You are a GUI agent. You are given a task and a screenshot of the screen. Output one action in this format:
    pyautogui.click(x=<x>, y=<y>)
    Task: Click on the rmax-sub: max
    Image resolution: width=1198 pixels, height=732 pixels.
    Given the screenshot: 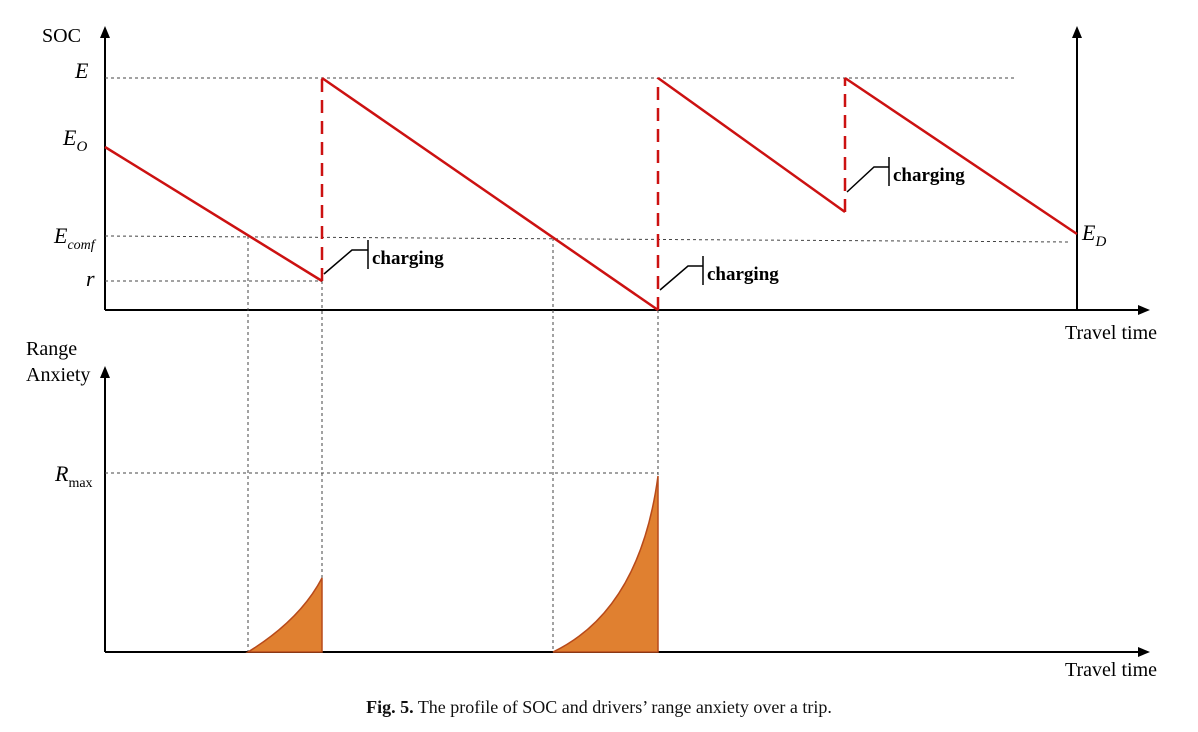 What is the action you would take?
    pyautogui.click(x=80, y=483)
    